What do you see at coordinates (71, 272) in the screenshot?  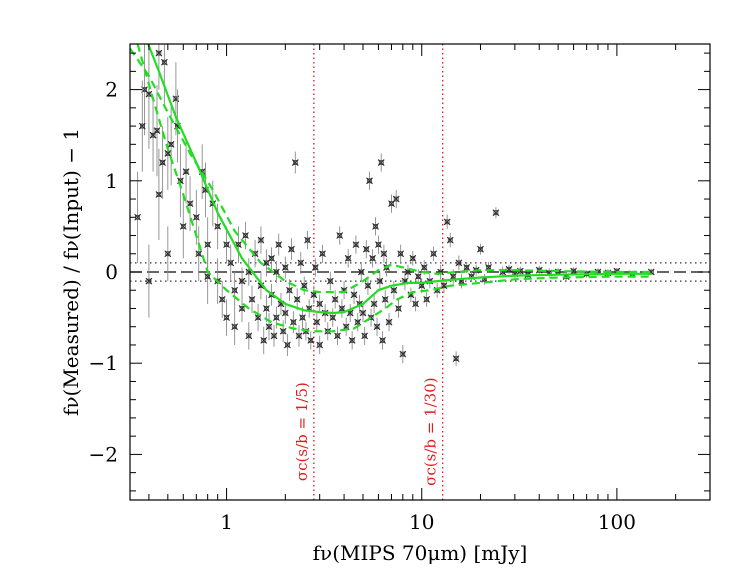 I see `y-axis-label: fν(Measured) / fν(Input) − 1` at bounding box center [71, 272].